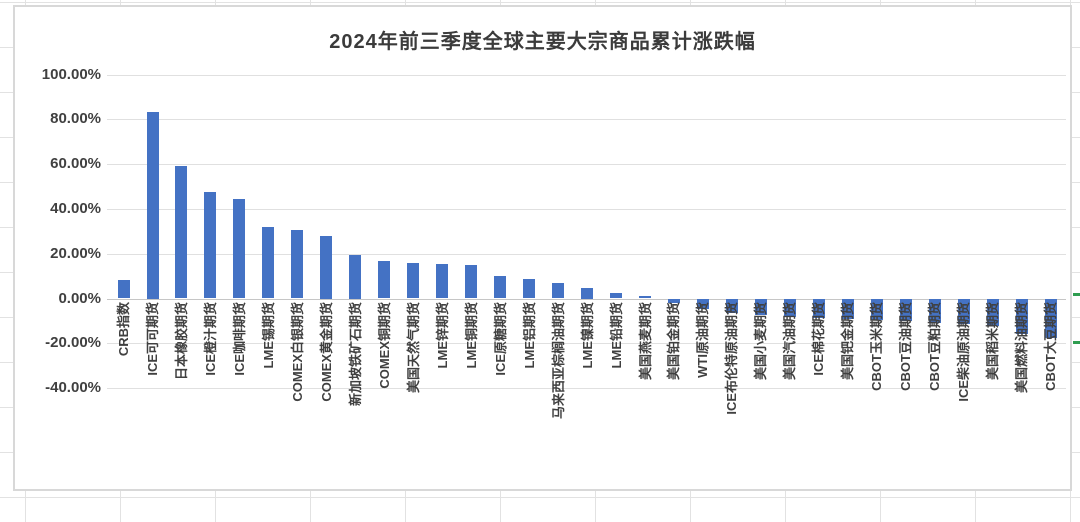 Image resolution: width=1080 pixels, height=522 pixels. I want to click on x-axis-label: 美国小麦期货, so click(761, 341).